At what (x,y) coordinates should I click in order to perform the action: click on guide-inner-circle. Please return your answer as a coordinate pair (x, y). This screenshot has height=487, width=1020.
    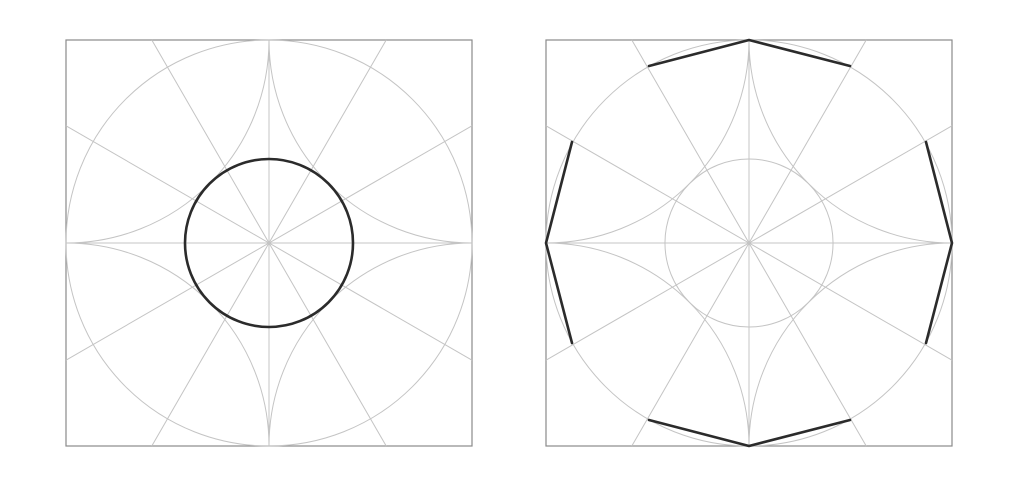
    Looking at the image, I should click on (749, 243).